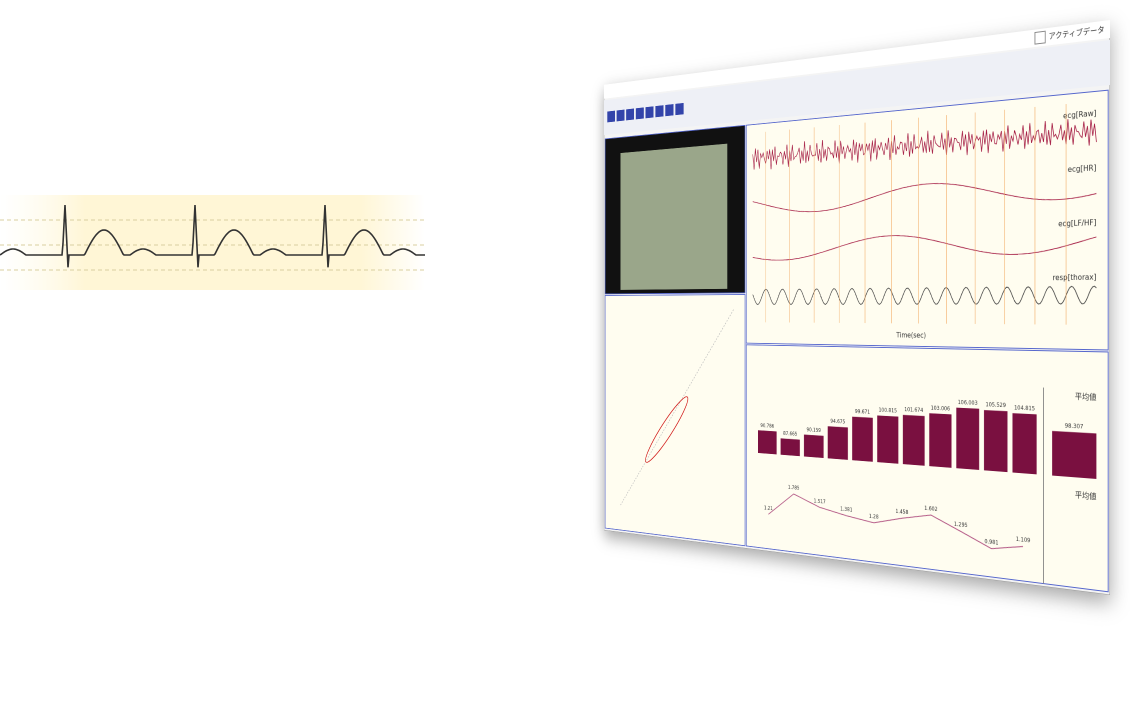  Describe the element at coordinates (913, 410) in the screenshot. I see `bar-value-label: 101.674` at that location.